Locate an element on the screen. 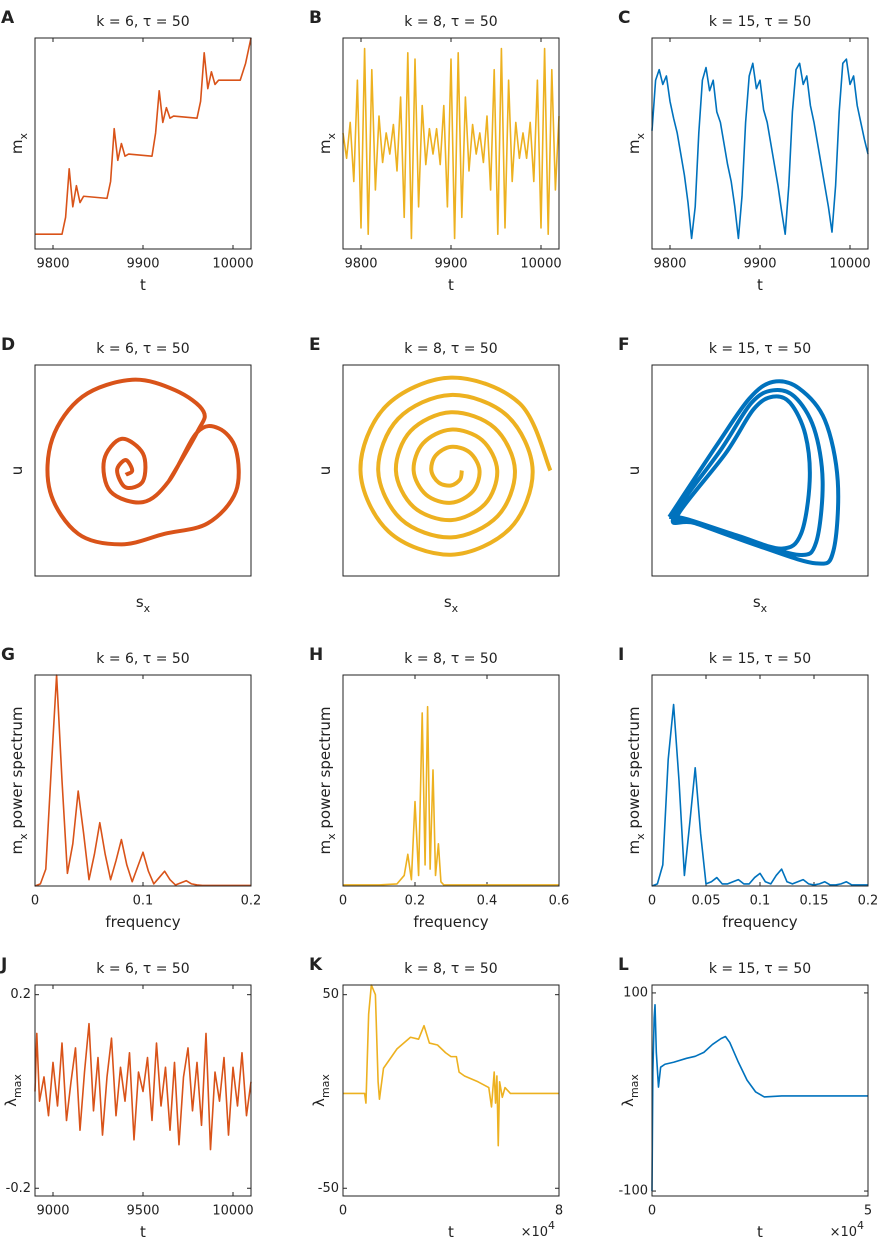 The height and width of the screenshot is (1248, 879). x-axis-label: sx is located at coordinates (143, 604).